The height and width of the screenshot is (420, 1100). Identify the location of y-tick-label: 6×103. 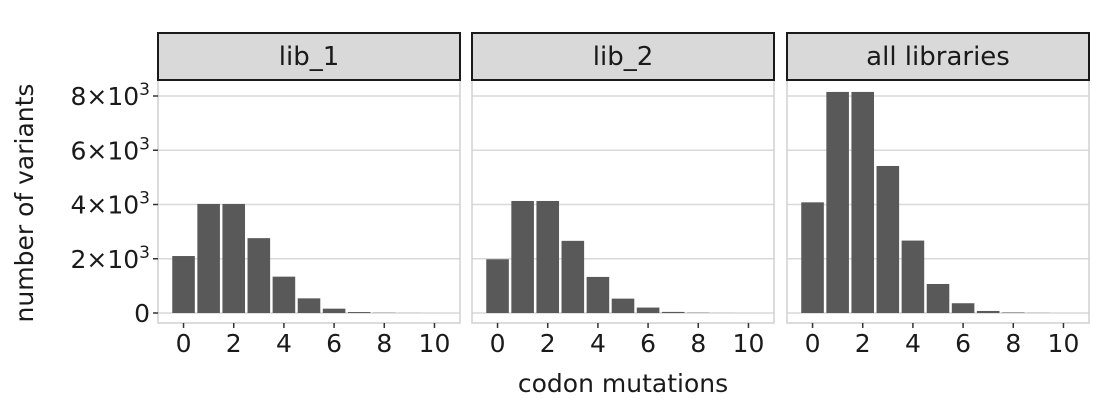
(111, 149).